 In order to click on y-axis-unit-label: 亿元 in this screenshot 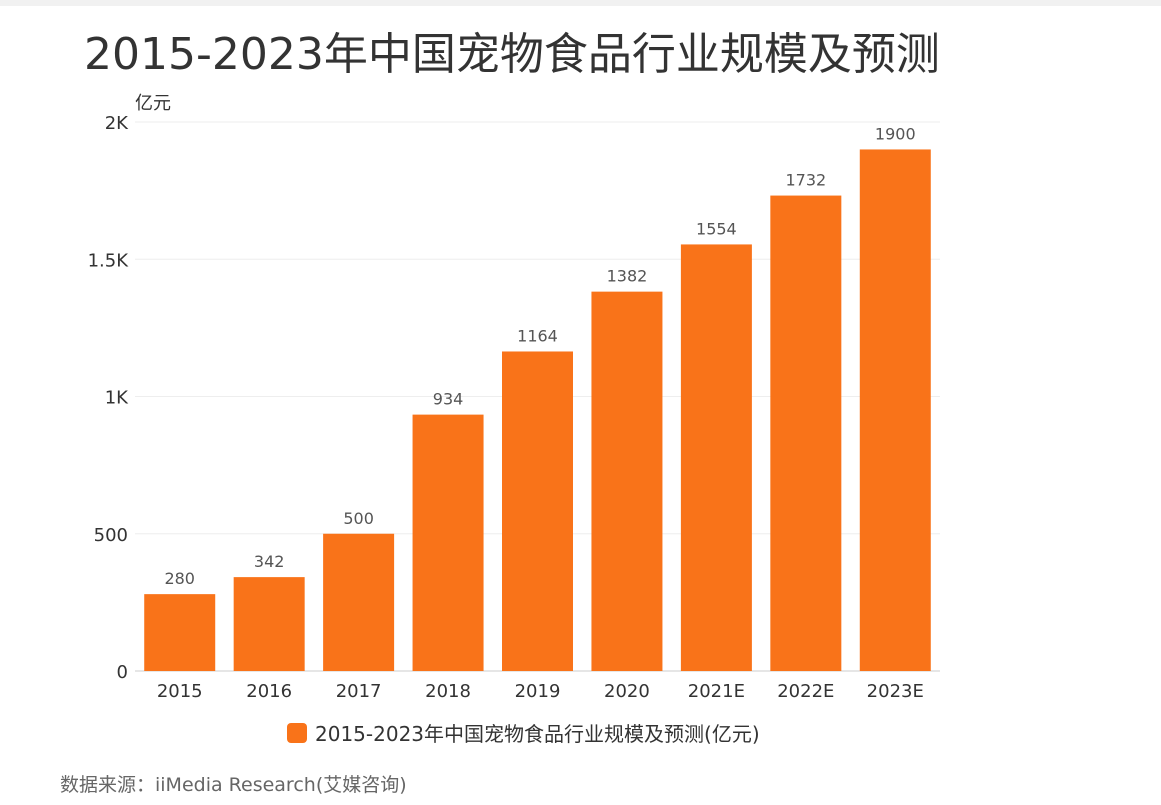, I will do `click(153, 103)`.